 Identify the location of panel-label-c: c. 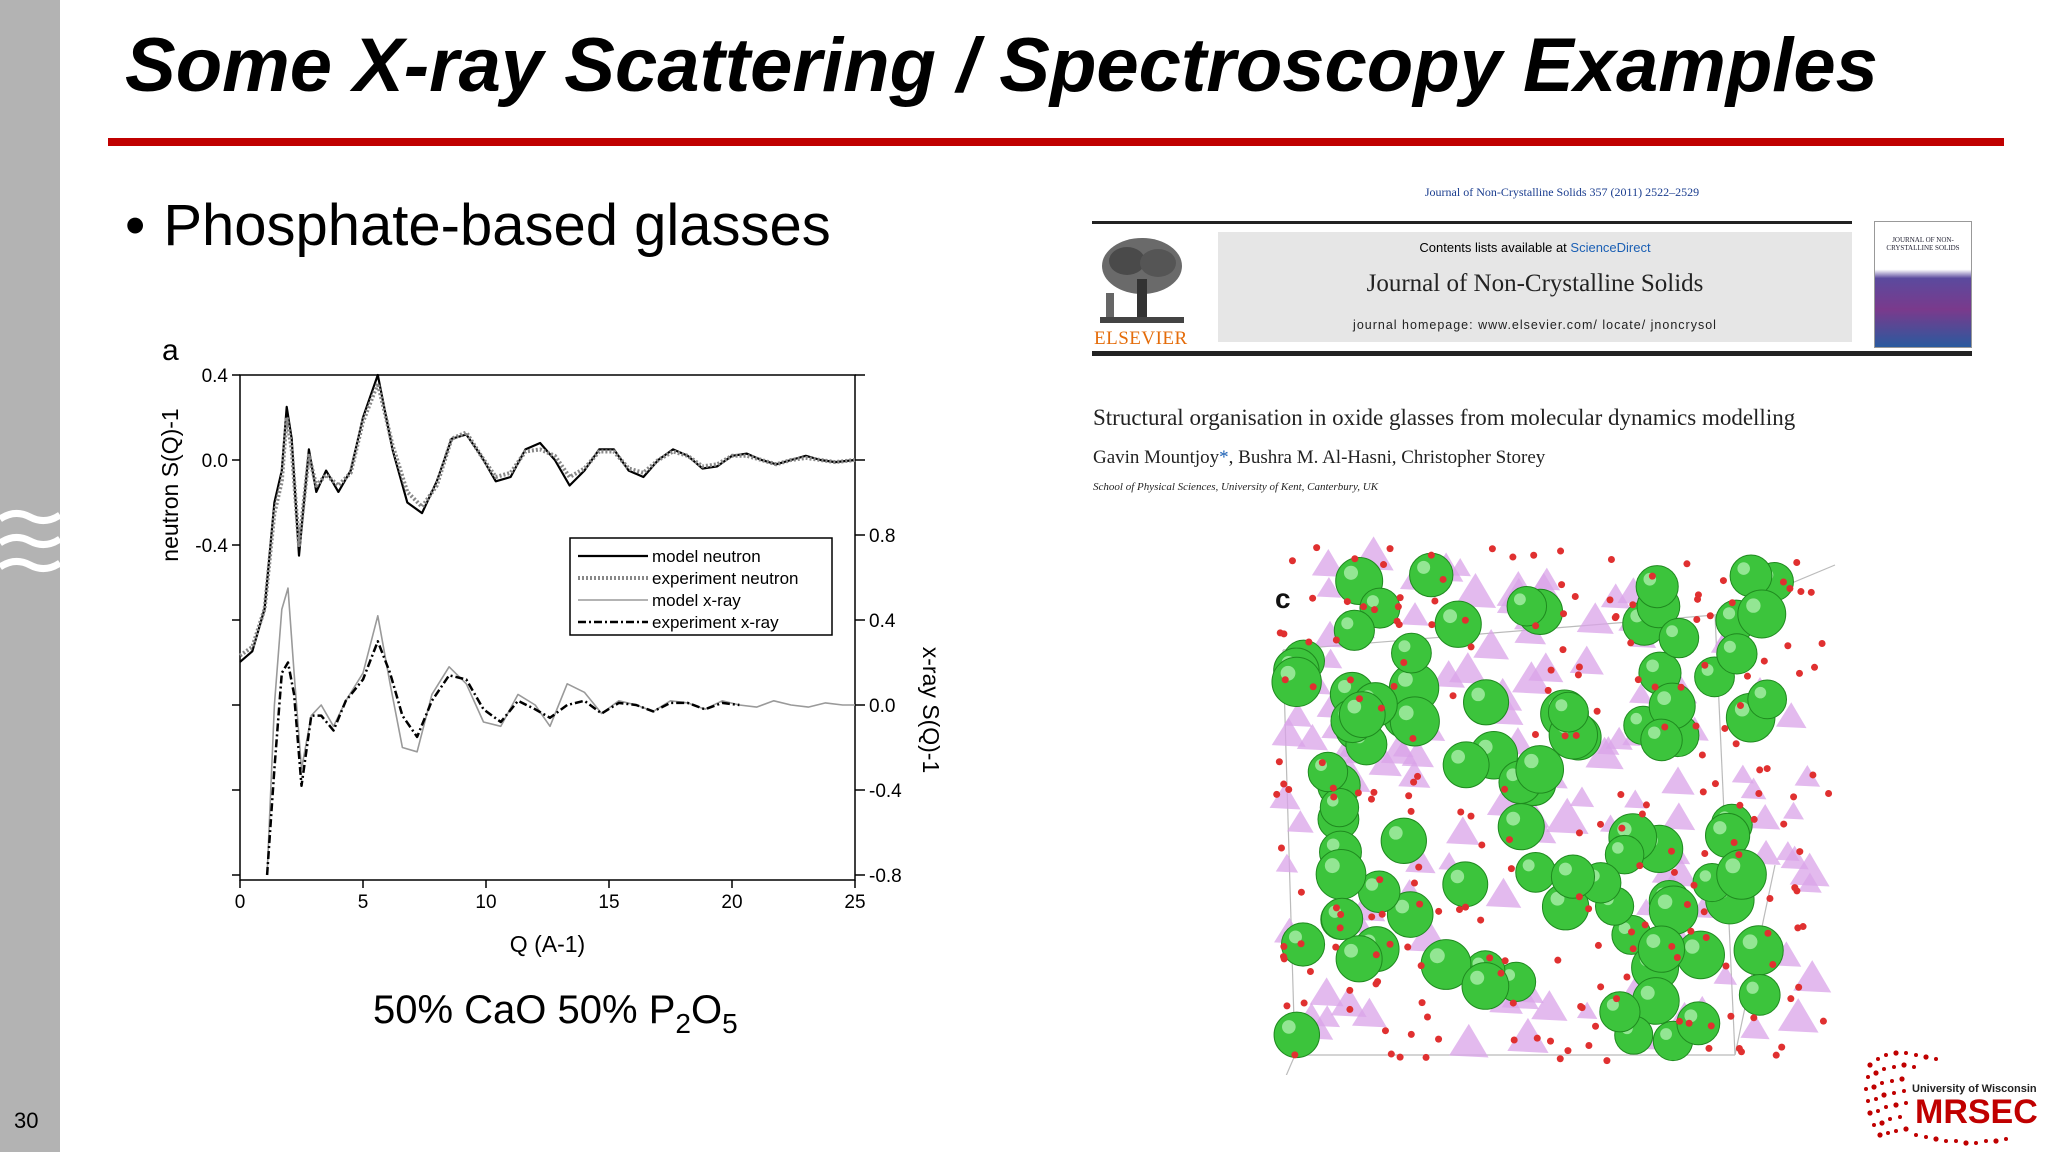
(1283, 598).